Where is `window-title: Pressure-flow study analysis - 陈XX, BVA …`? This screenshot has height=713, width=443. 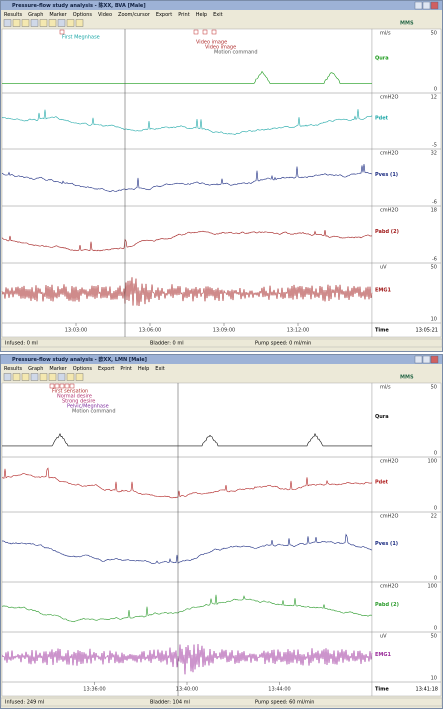 window-title: Pressure-flow study analysis - 陈XX, BVA … is located at coordinates (79, 5).